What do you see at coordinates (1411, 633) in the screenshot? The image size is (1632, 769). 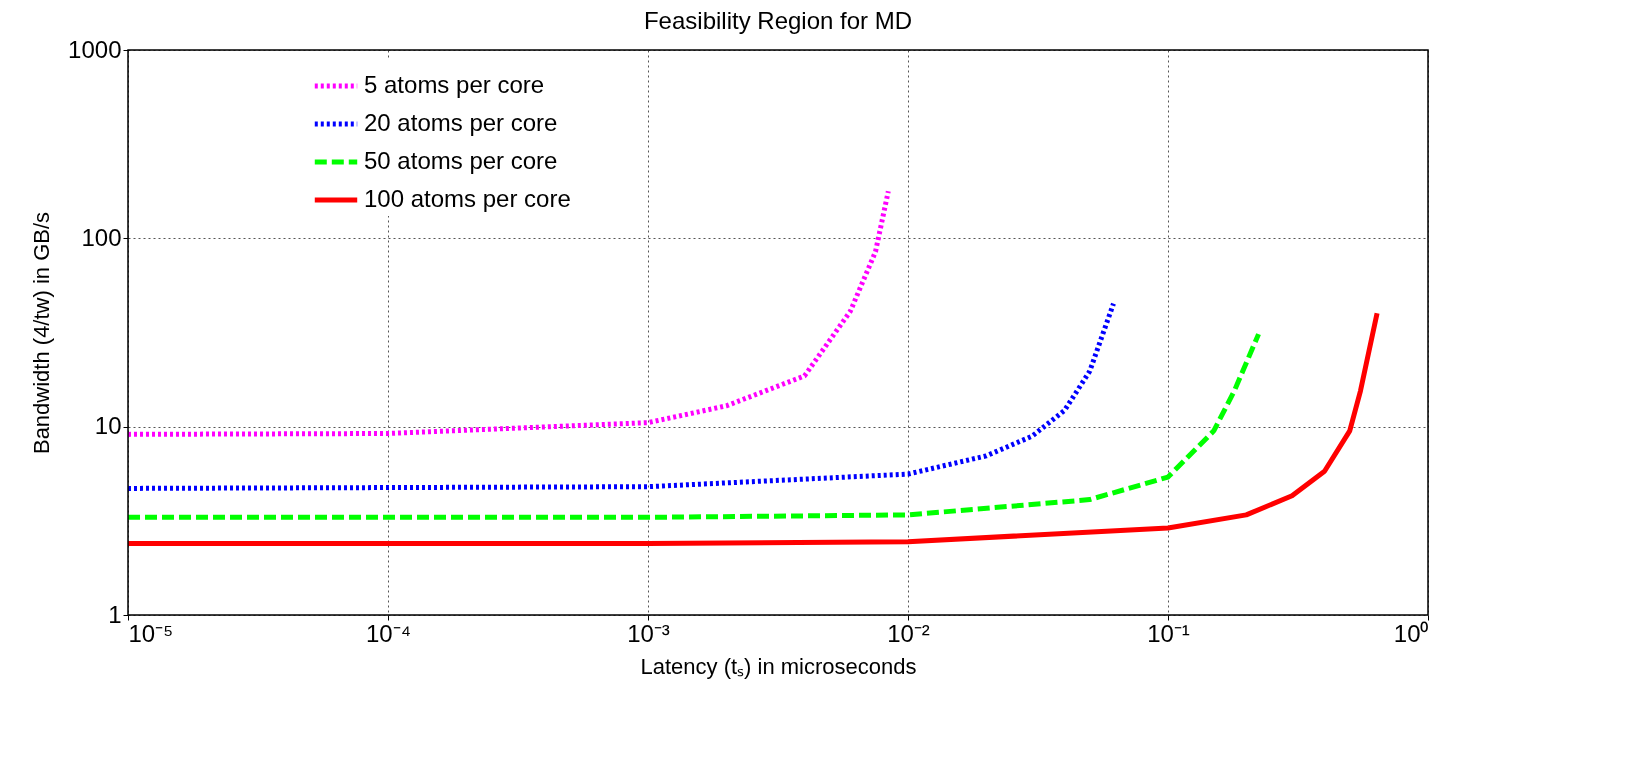 I see `x-tick-label: 10⁰` at bounding box center [1411, 633].